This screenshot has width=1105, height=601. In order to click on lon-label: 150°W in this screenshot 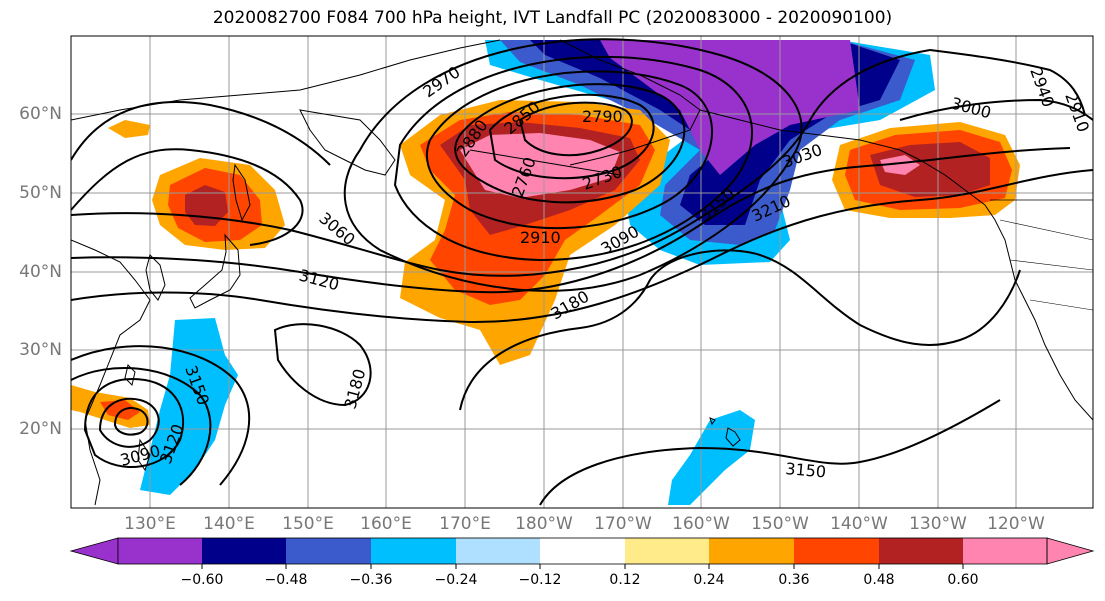, I will do `click(780, 524)`.